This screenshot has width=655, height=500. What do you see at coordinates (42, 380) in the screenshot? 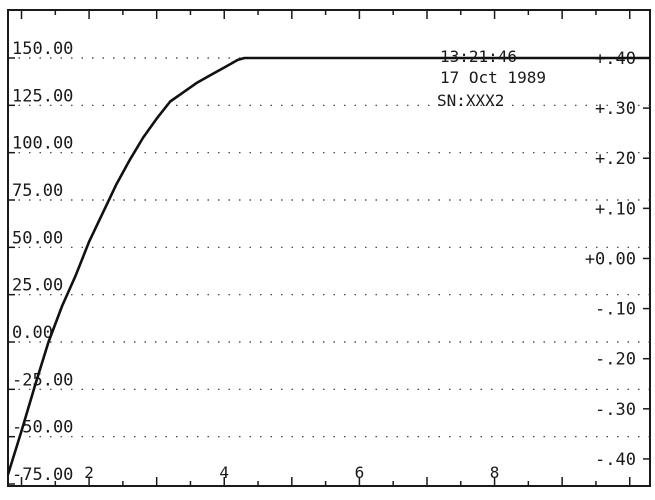
I see `left-axis-tick-label: -25.00` at bounding box center [42, 380].